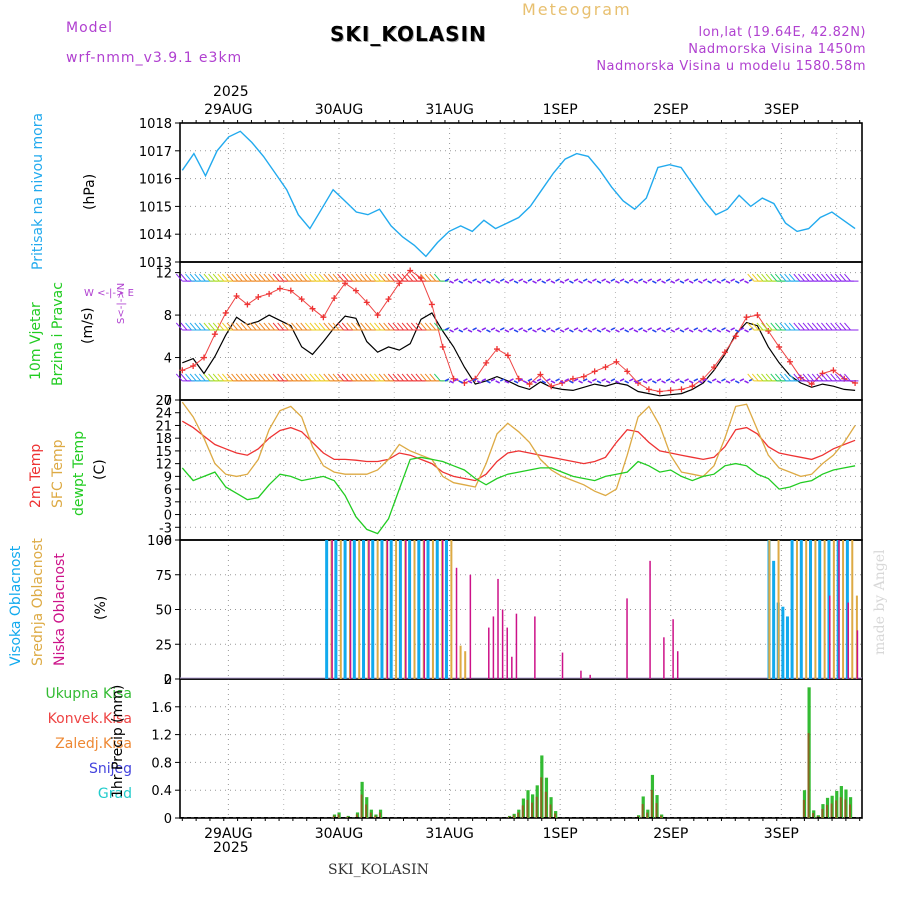 The height and width of the screenshot is (900, 900). Describe the element at coordinates (231, 848) in the screenshot. I see `year-bottom: 2025` at that location.